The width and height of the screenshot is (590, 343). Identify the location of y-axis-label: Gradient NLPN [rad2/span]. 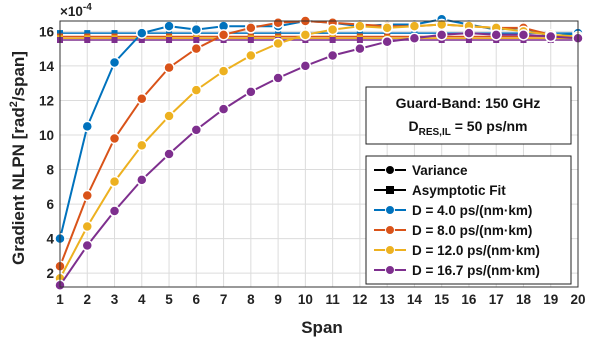
(18, 158).